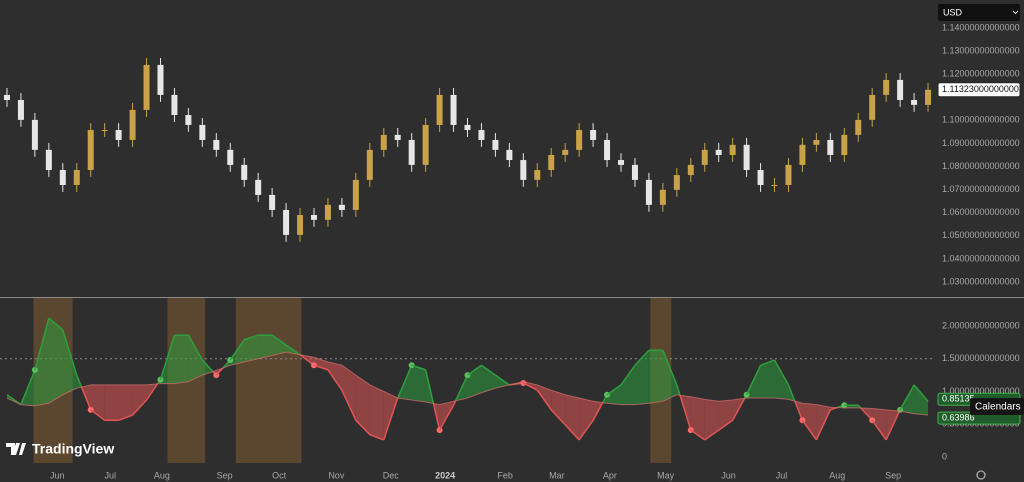 This screenshot has width=1024, height=482. I want to click on y-tick-label: 1.14000000000000, so click(981, 27).